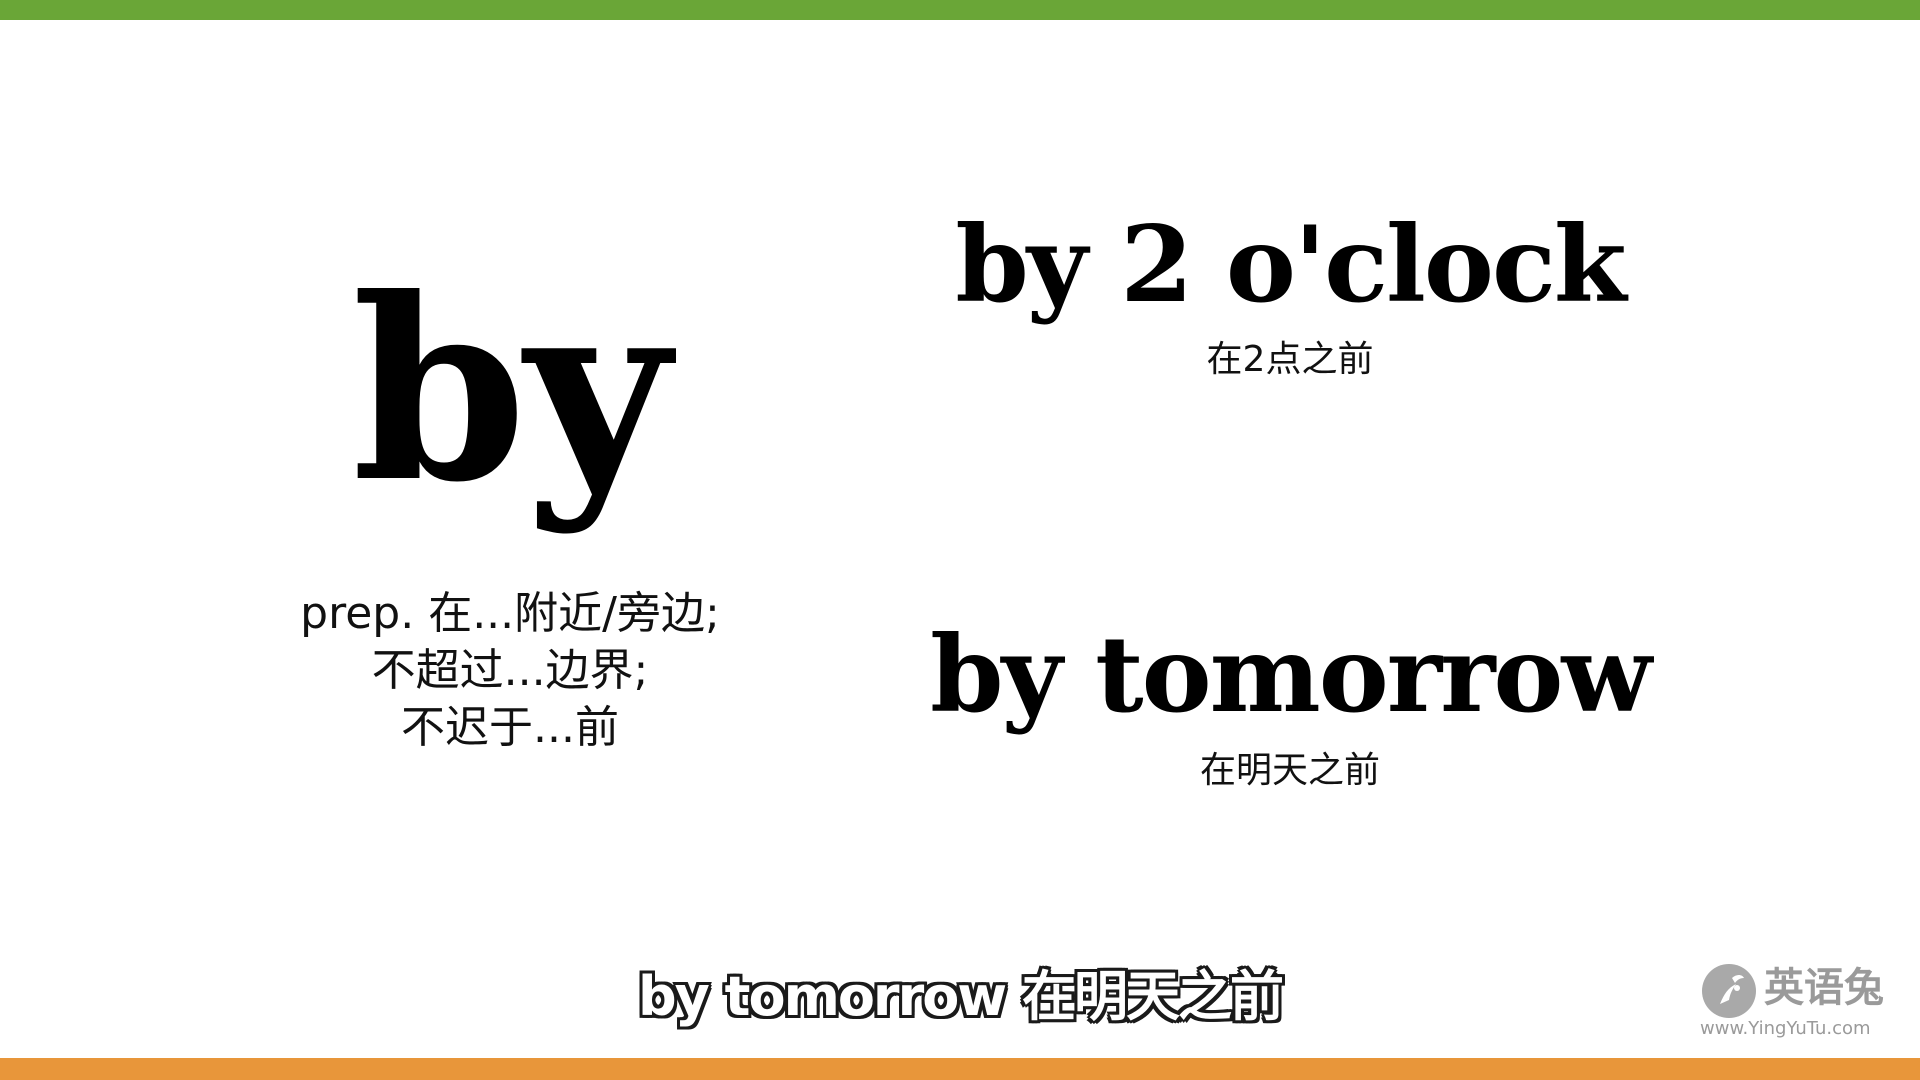 Image resolution: width=1920 pixels, height=1080 pixels. What do you see at coordinates (510, 390) in the screenshot?
I see `main-word: by` at bounding box center [510, 390].